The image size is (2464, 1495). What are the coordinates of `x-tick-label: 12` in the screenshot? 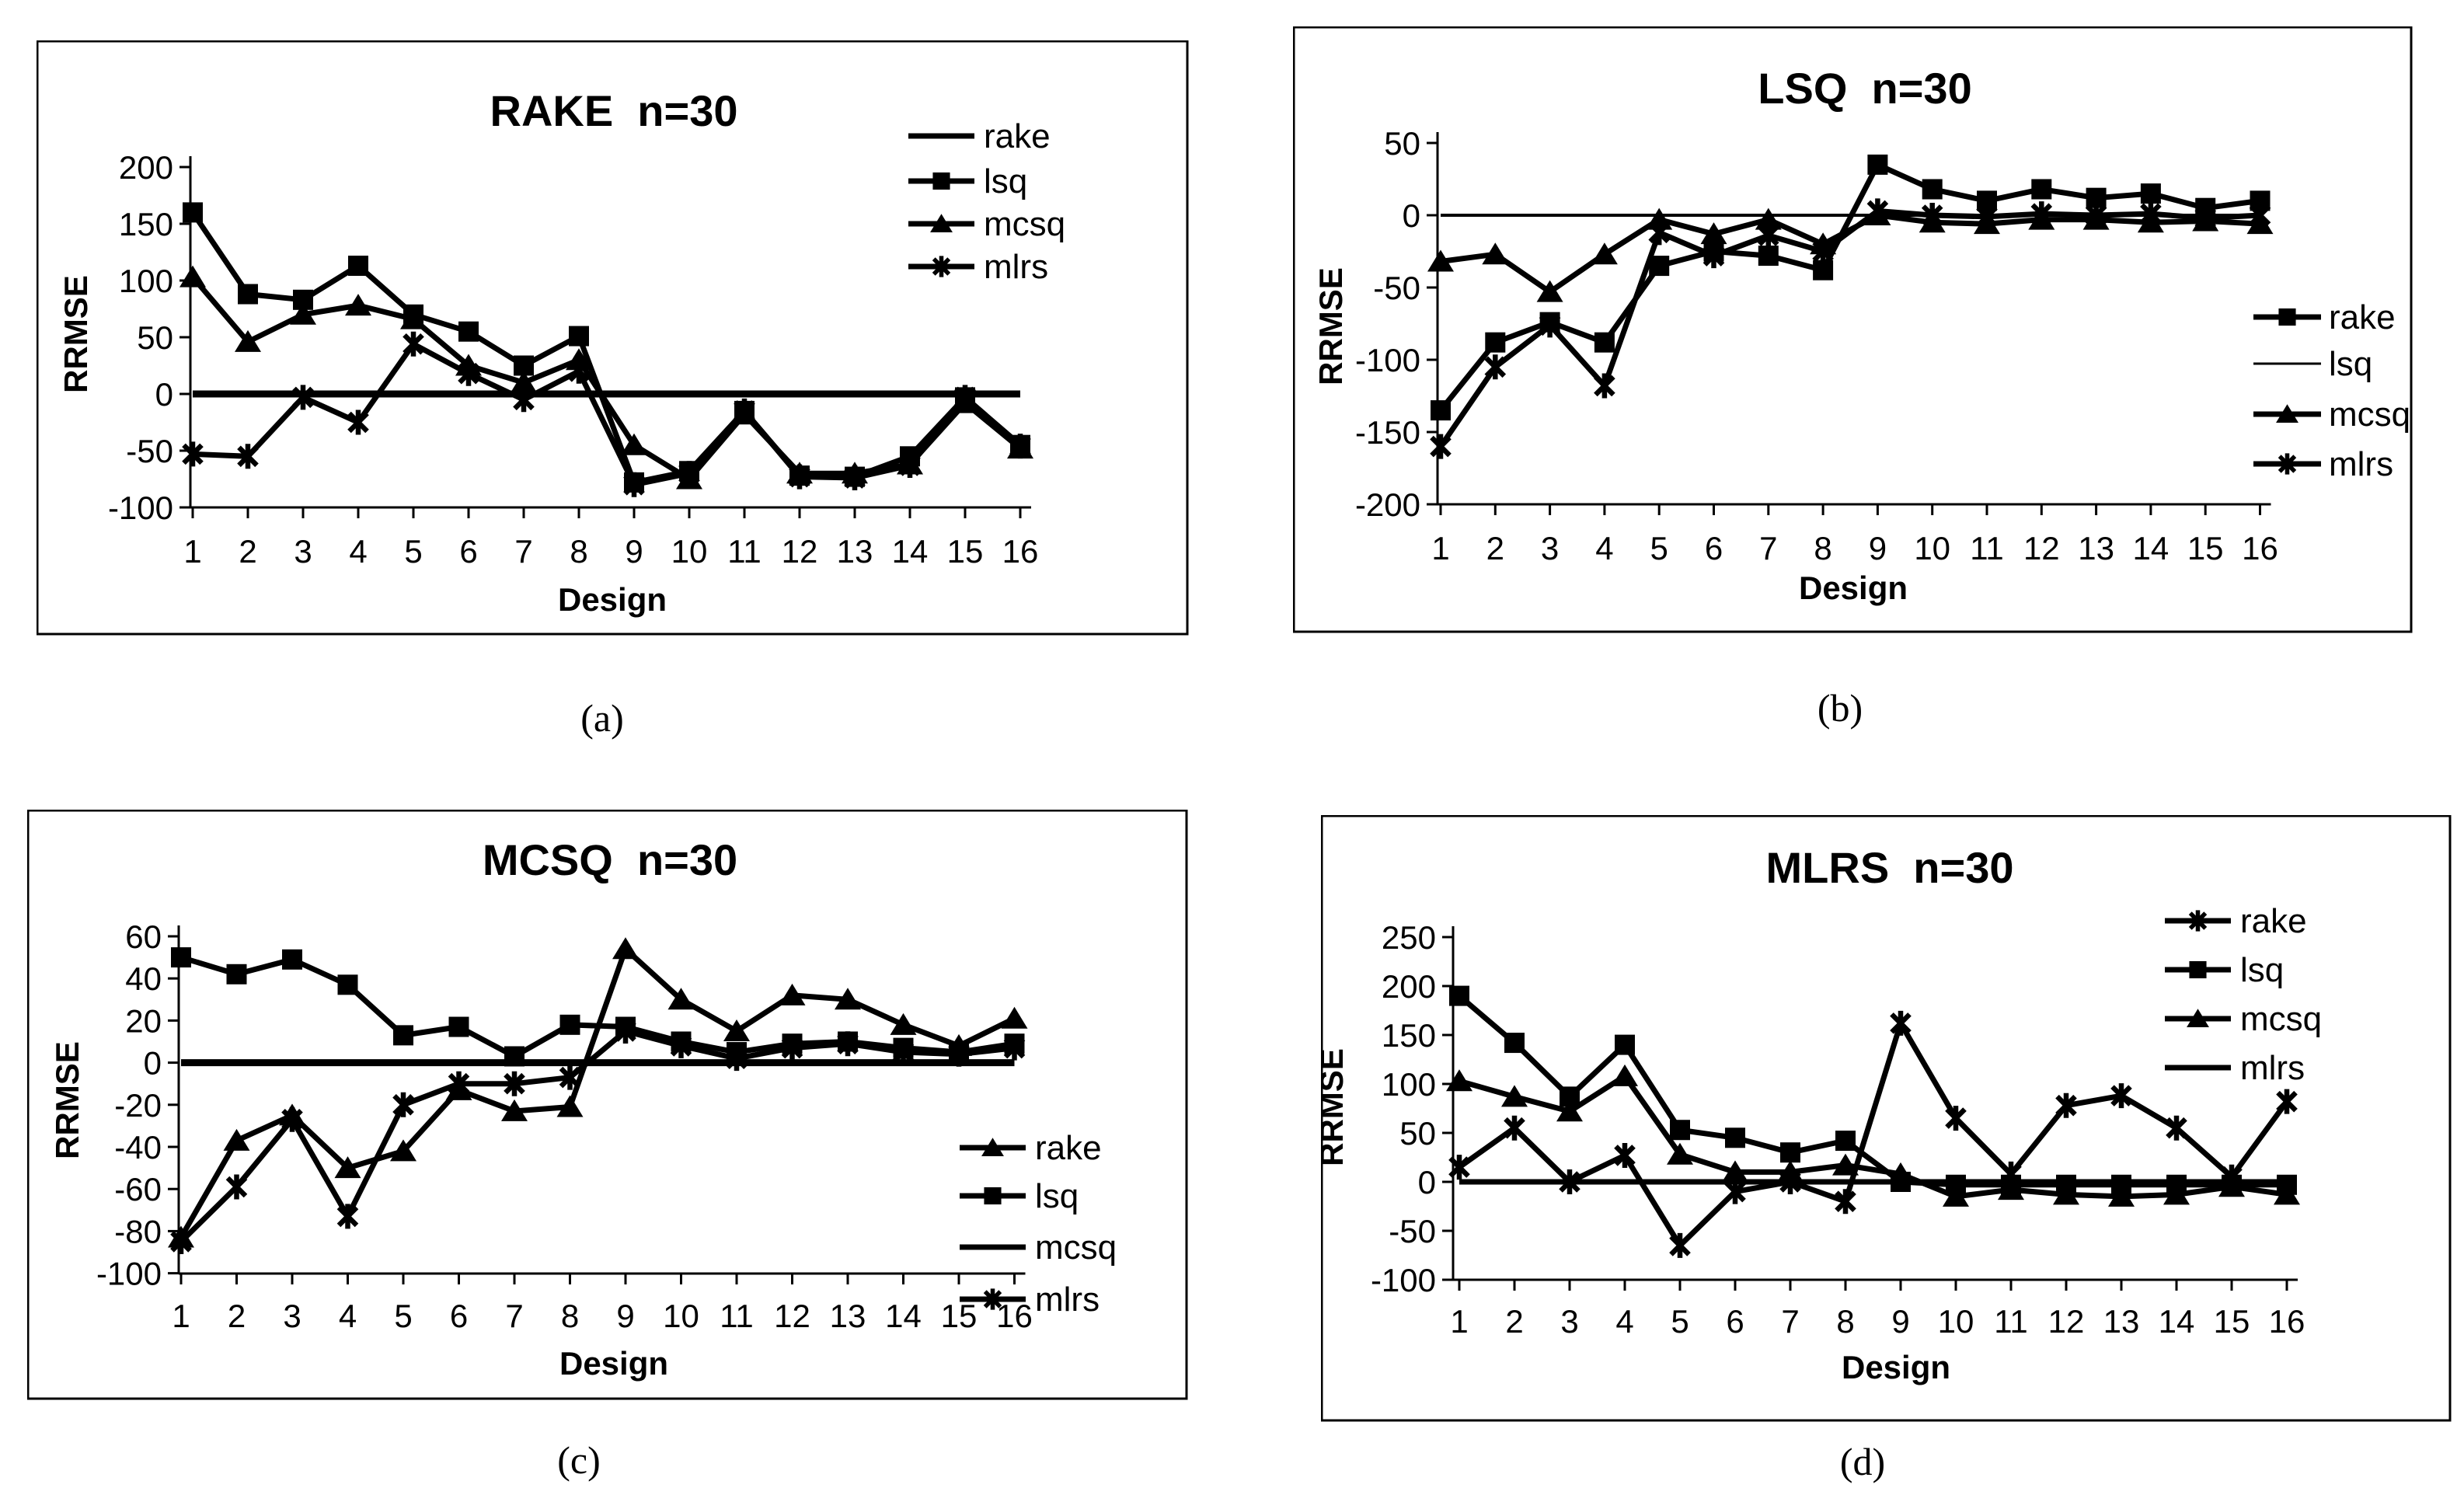 It's located at (800, 551).